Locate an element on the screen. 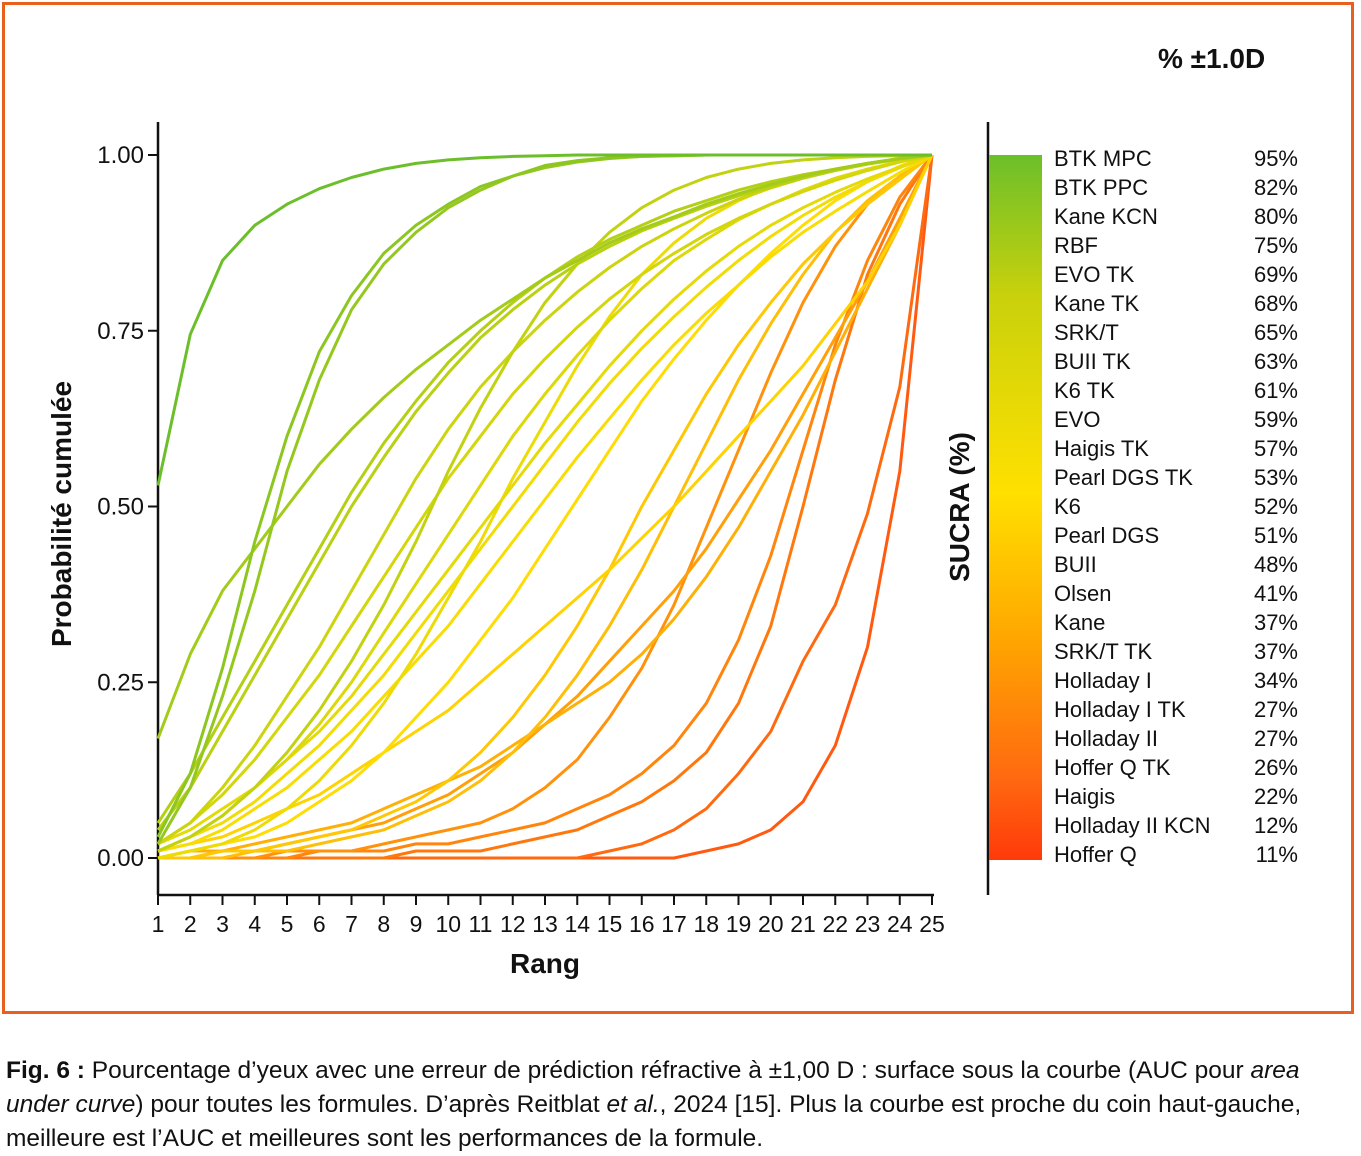 Image resolution: width=1361 pixels, height=1156 pixels. y-ticks: 0.00 0.25 0.50 0.75 1.00 is located at coordinates (127, 507).